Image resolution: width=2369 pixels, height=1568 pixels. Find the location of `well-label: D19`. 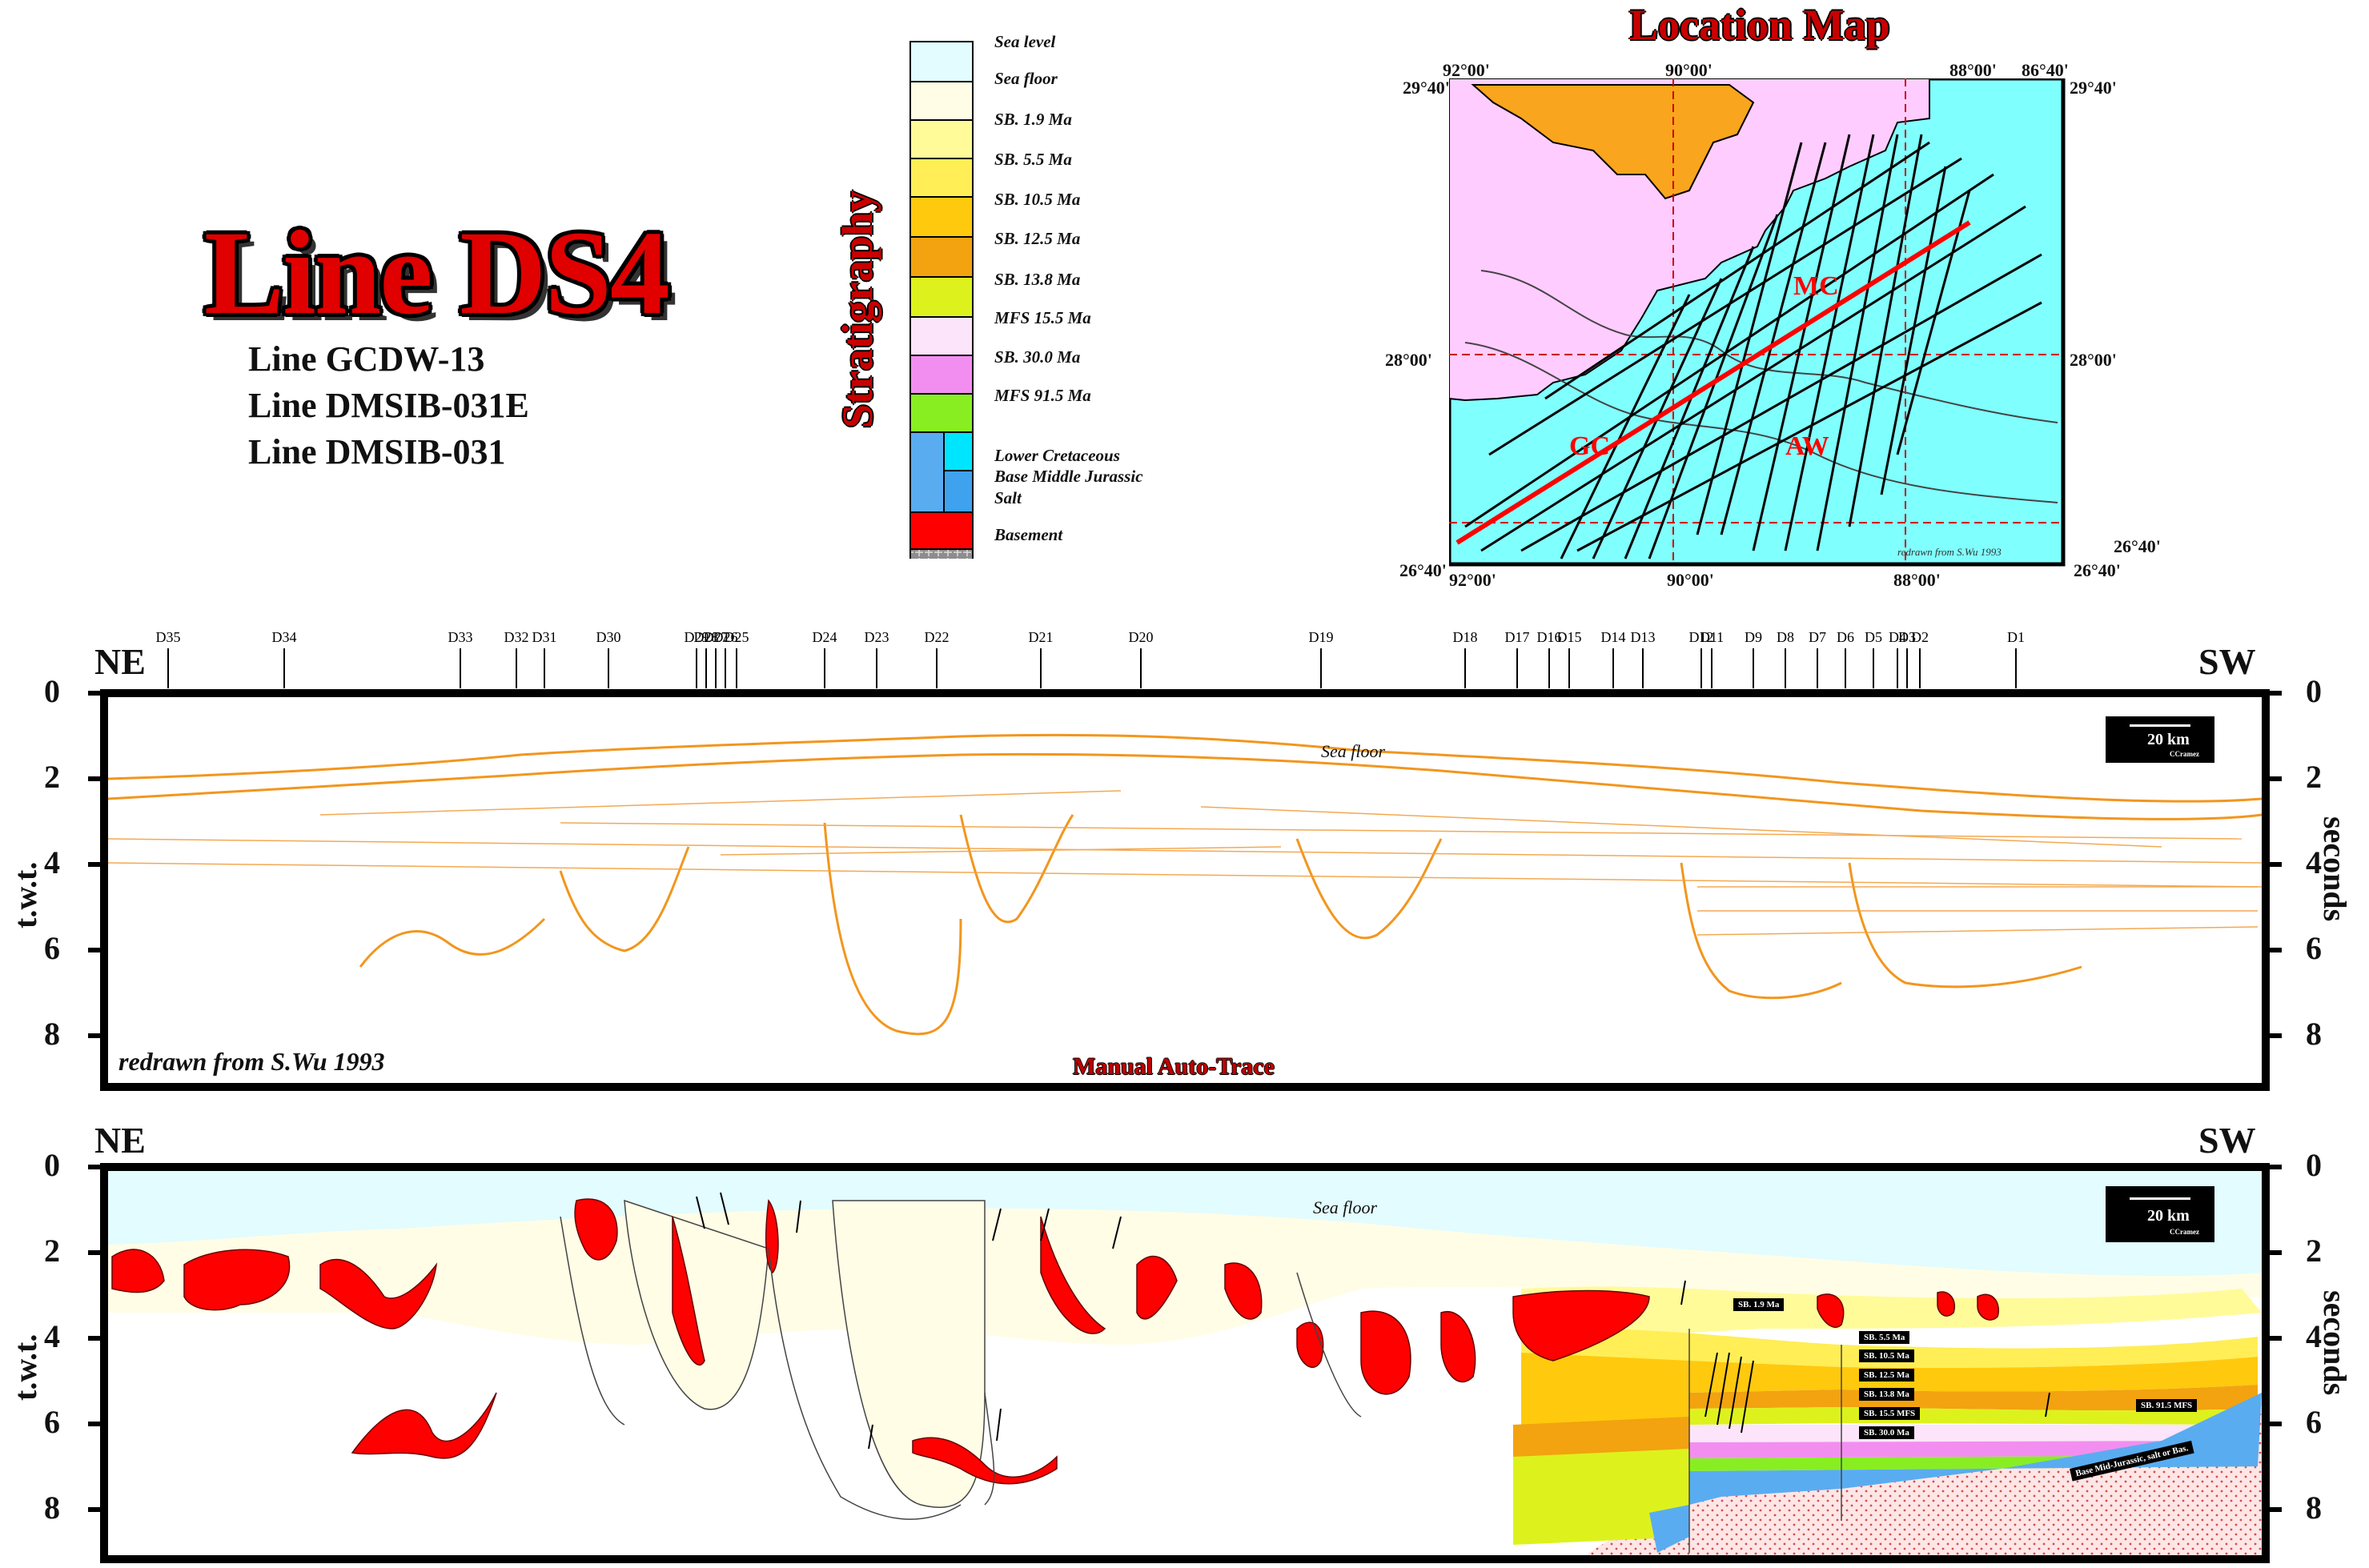

well-label: D19 is located at coordinates (1321, 637).